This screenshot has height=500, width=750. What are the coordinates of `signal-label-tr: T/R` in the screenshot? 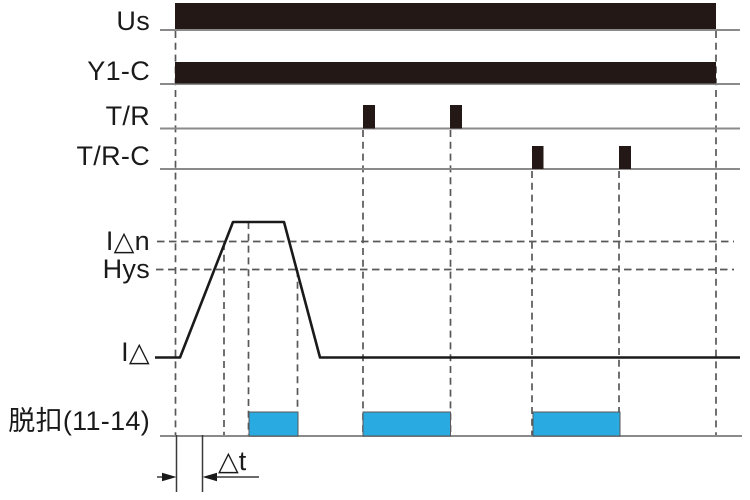 It's located at (127, 115).